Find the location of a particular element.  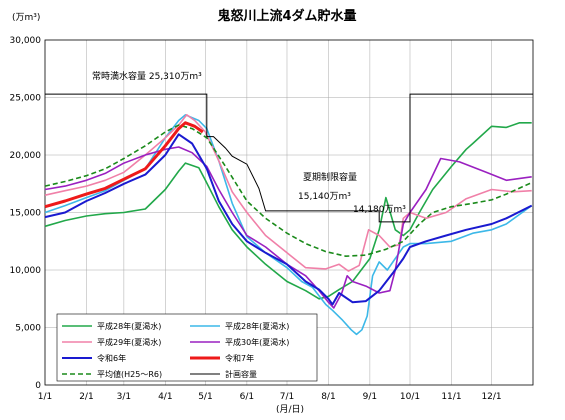

chart-title: 鬼怒川上流4ダム貯水量 is located at coordinates (286, 16).